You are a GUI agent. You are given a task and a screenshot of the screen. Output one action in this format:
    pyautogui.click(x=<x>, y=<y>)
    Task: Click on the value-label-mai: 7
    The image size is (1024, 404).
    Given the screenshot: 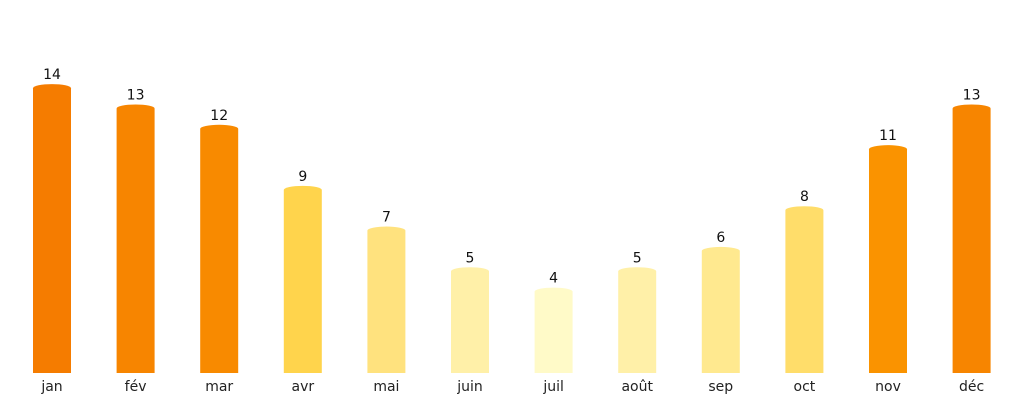 What is the action you would take?
    pyautogui.click(x=386, y=218)
    